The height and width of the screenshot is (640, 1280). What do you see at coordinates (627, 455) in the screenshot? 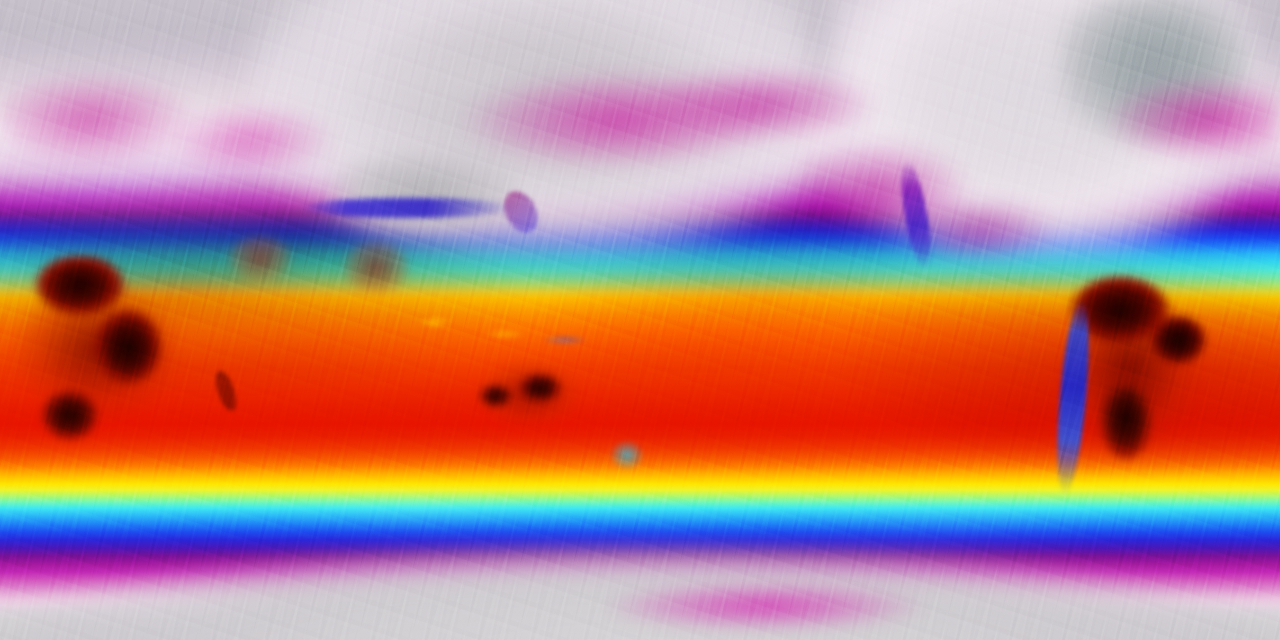
I see `landmass-new-zealand` at bounding box center [627, 455].